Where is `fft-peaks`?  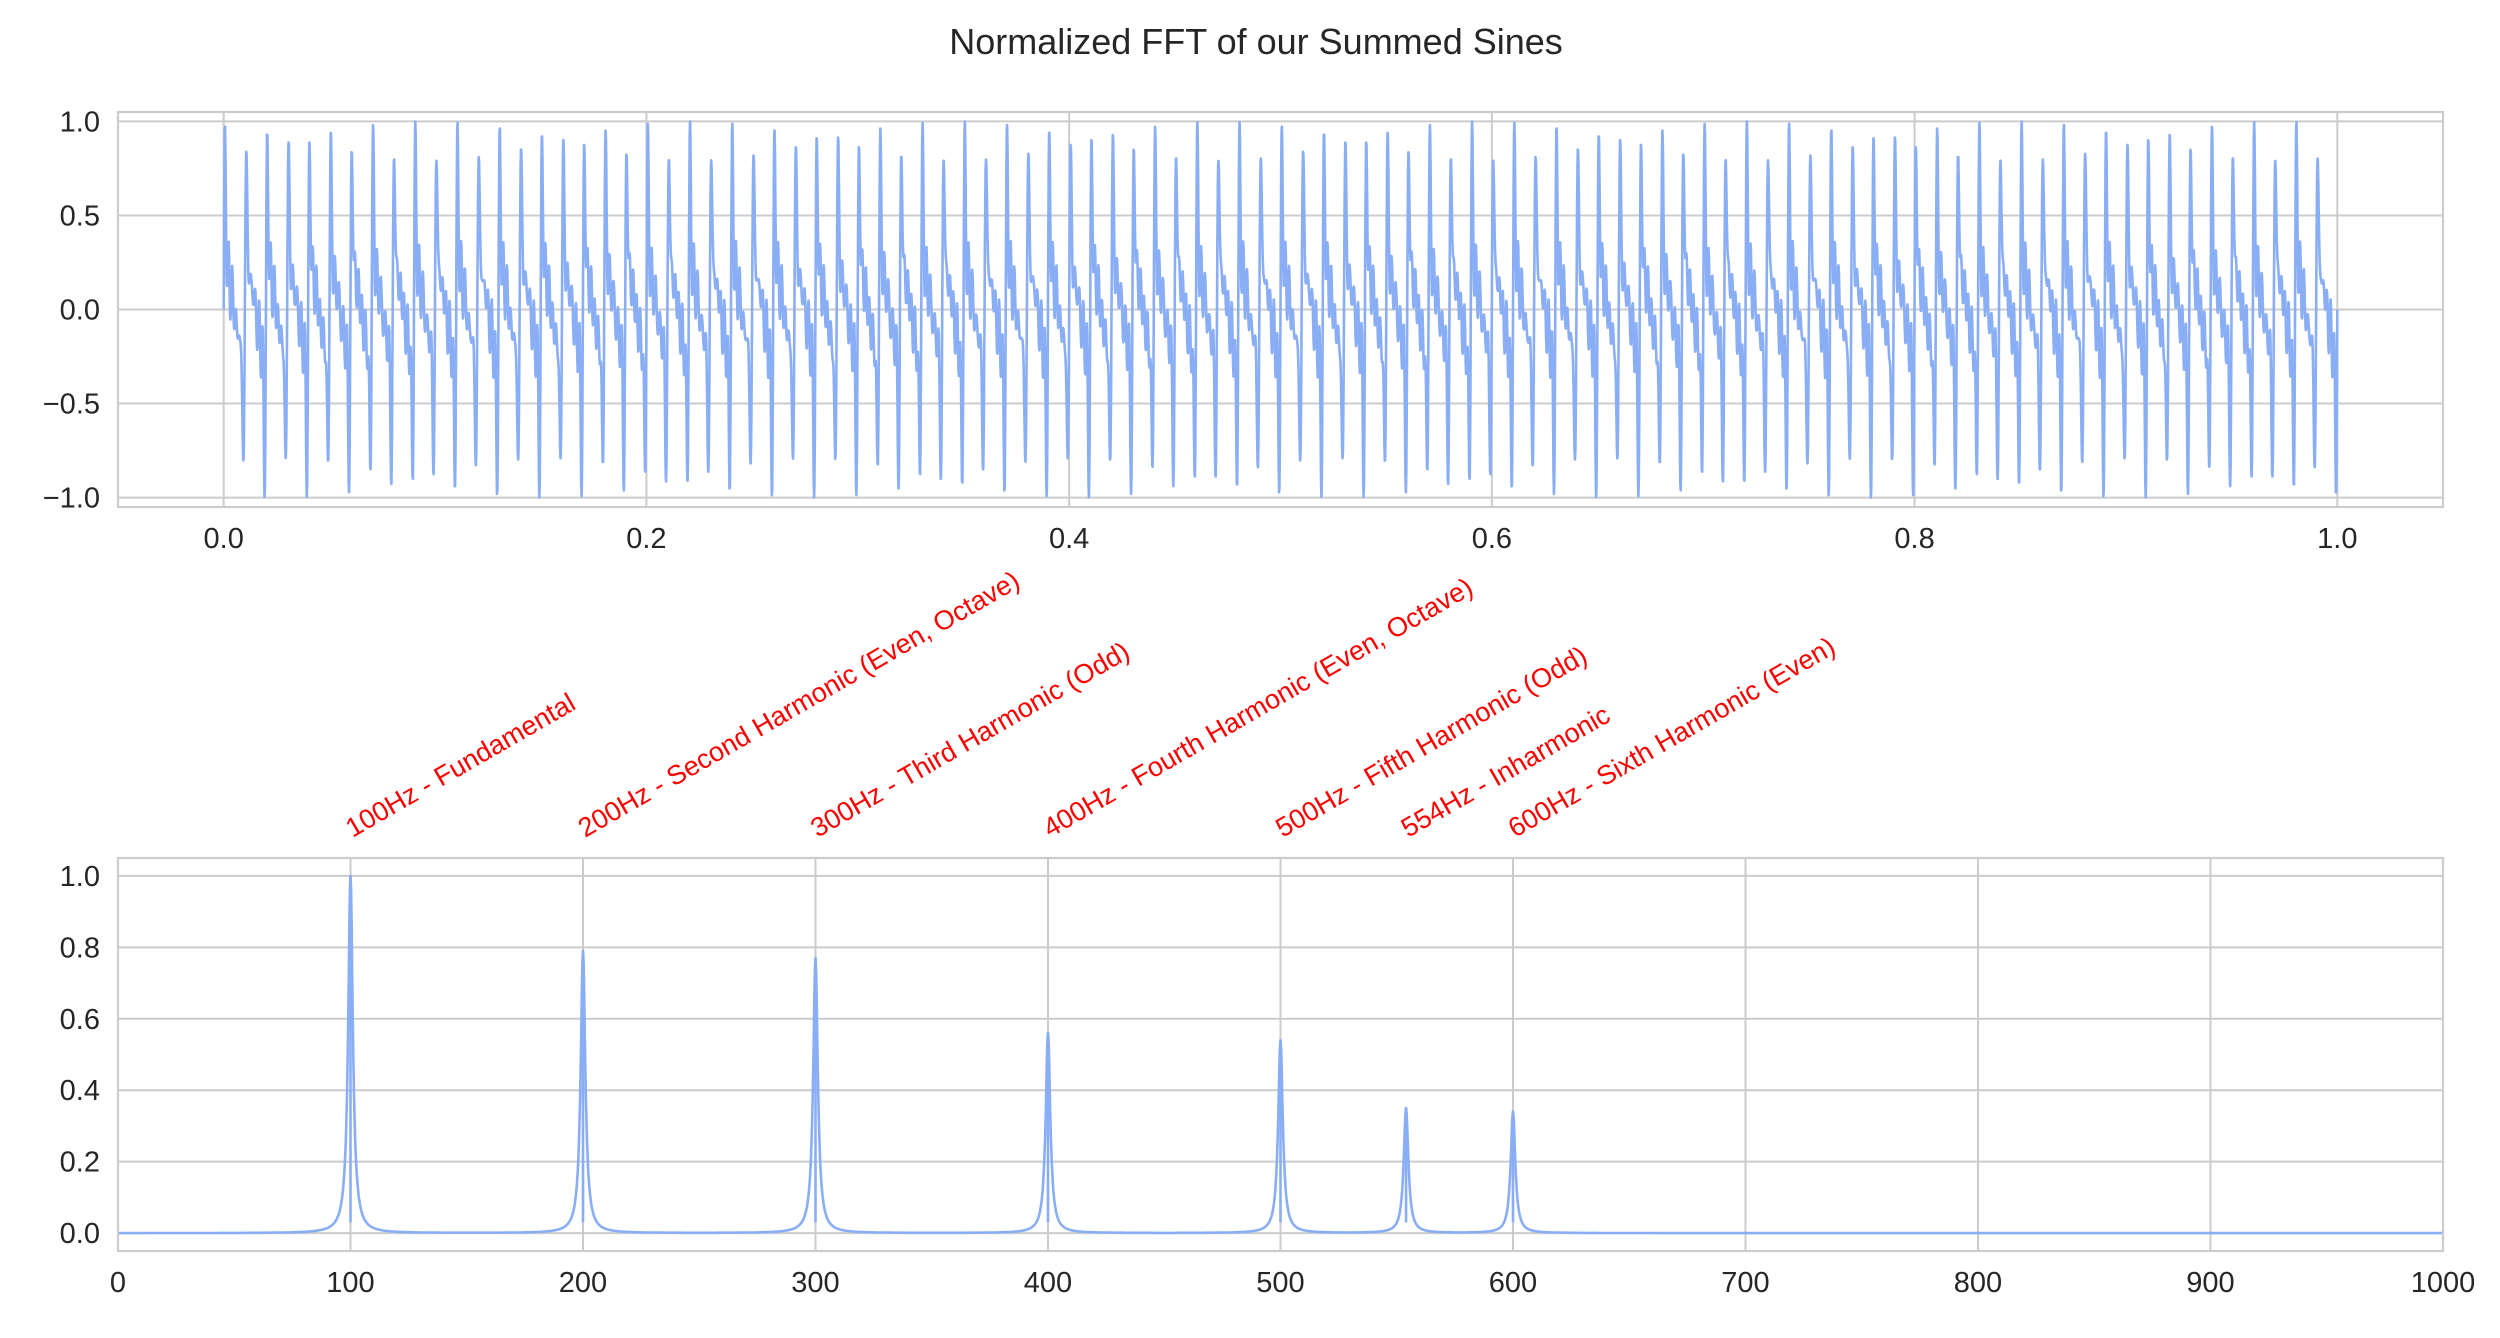
fft-peaks is located at coordinates (932, 1049).